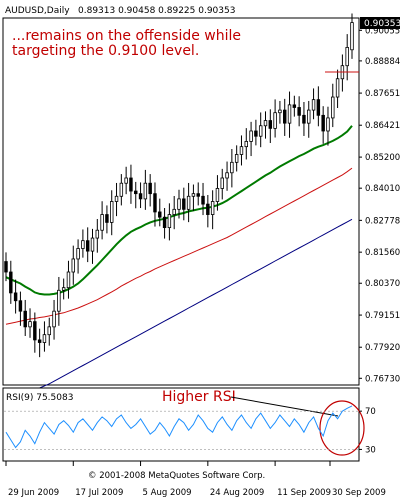 The image size is (400, 500). Describe the element at coordinates (342, 428) in the screenshot. I see `rsi-highlight-ellipse` at that location.